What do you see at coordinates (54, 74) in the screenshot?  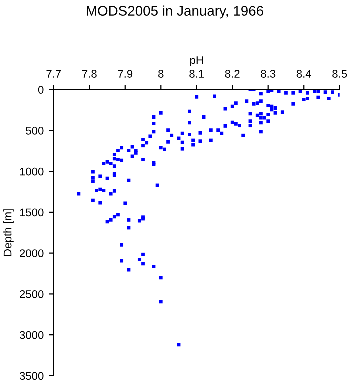 I see `x-tick-label: 7.7` at bounding box center [54, 74].